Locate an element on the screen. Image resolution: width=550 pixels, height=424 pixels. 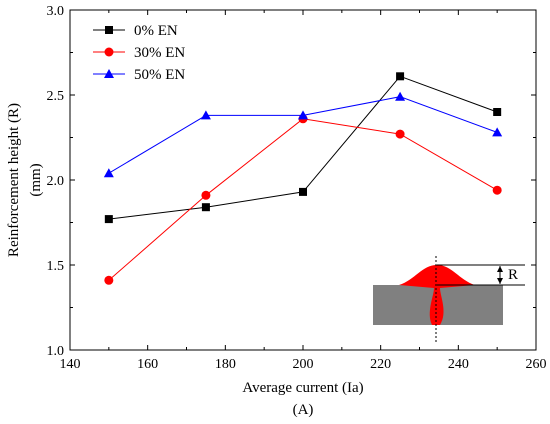
x-axis-unit: (A) is located at coordinates (303, 410).